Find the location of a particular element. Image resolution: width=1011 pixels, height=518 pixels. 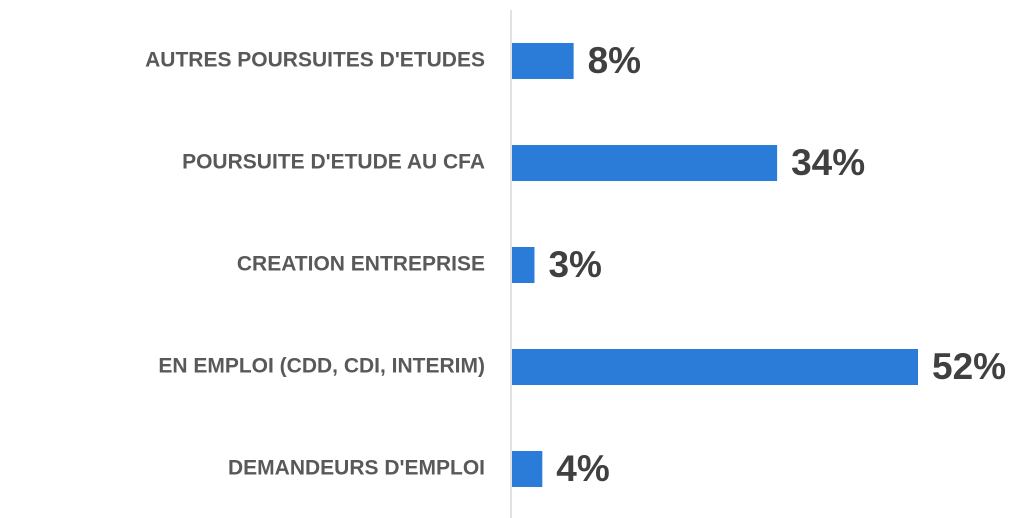

category-label: POURSUITE D'ETUDE AU CFA is located at coordinates (333, 162).